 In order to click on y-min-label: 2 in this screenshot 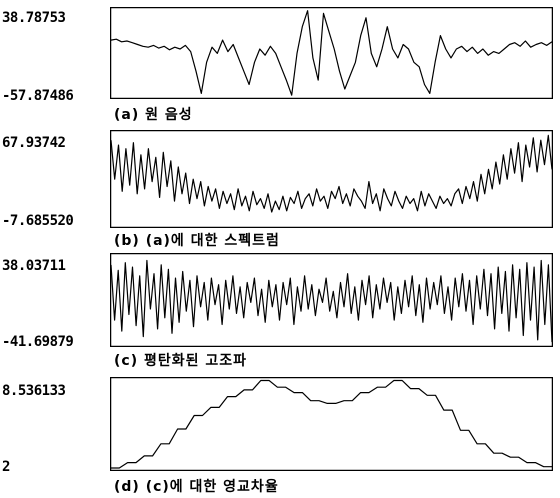, I will do `click(6, 467)`.